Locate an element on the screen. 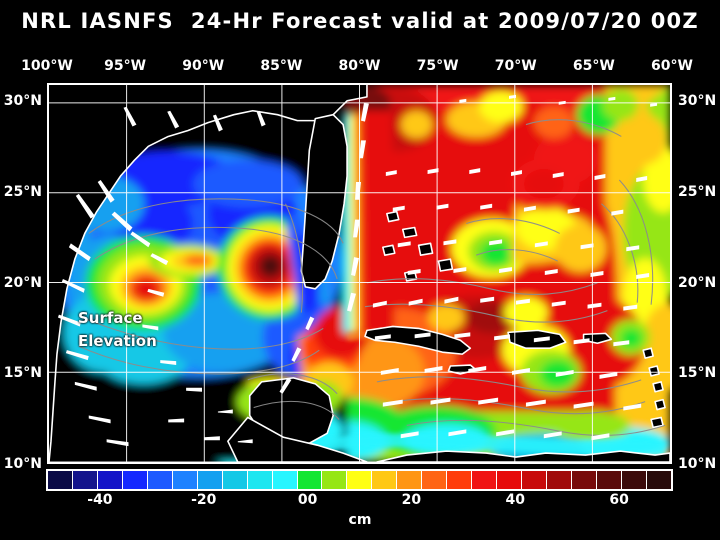 The height and width of the screenshot is (540, 720). lat-axis-left-tick-4: 10°N is located at coordinates (22, 464).